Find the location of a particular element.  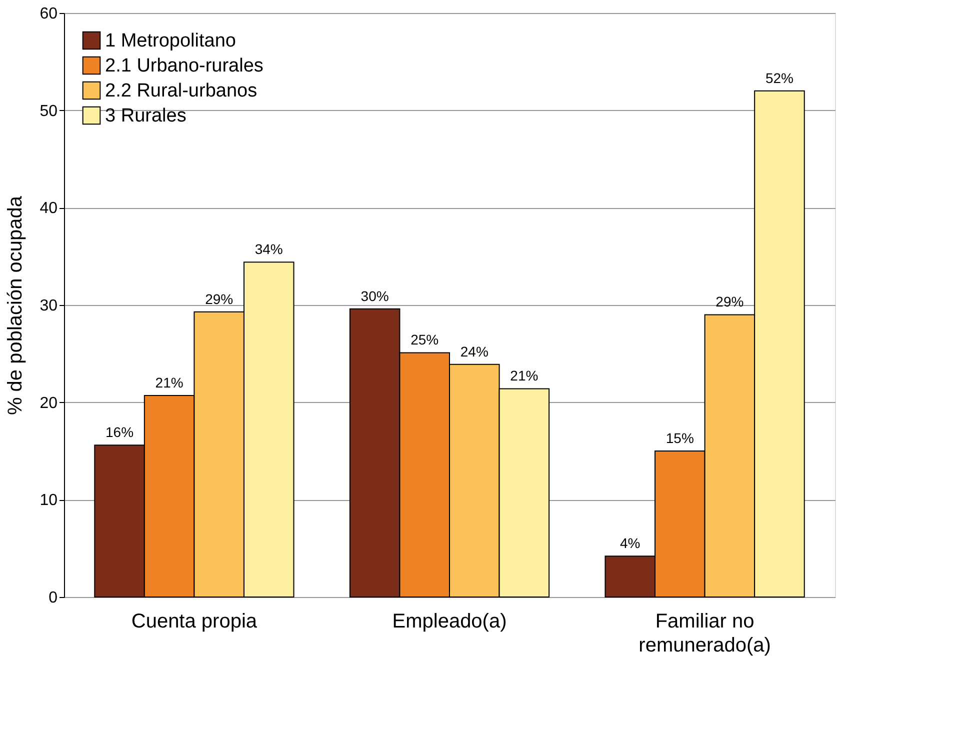

y-tick-label: 40 is located at coordinates (49, 209).